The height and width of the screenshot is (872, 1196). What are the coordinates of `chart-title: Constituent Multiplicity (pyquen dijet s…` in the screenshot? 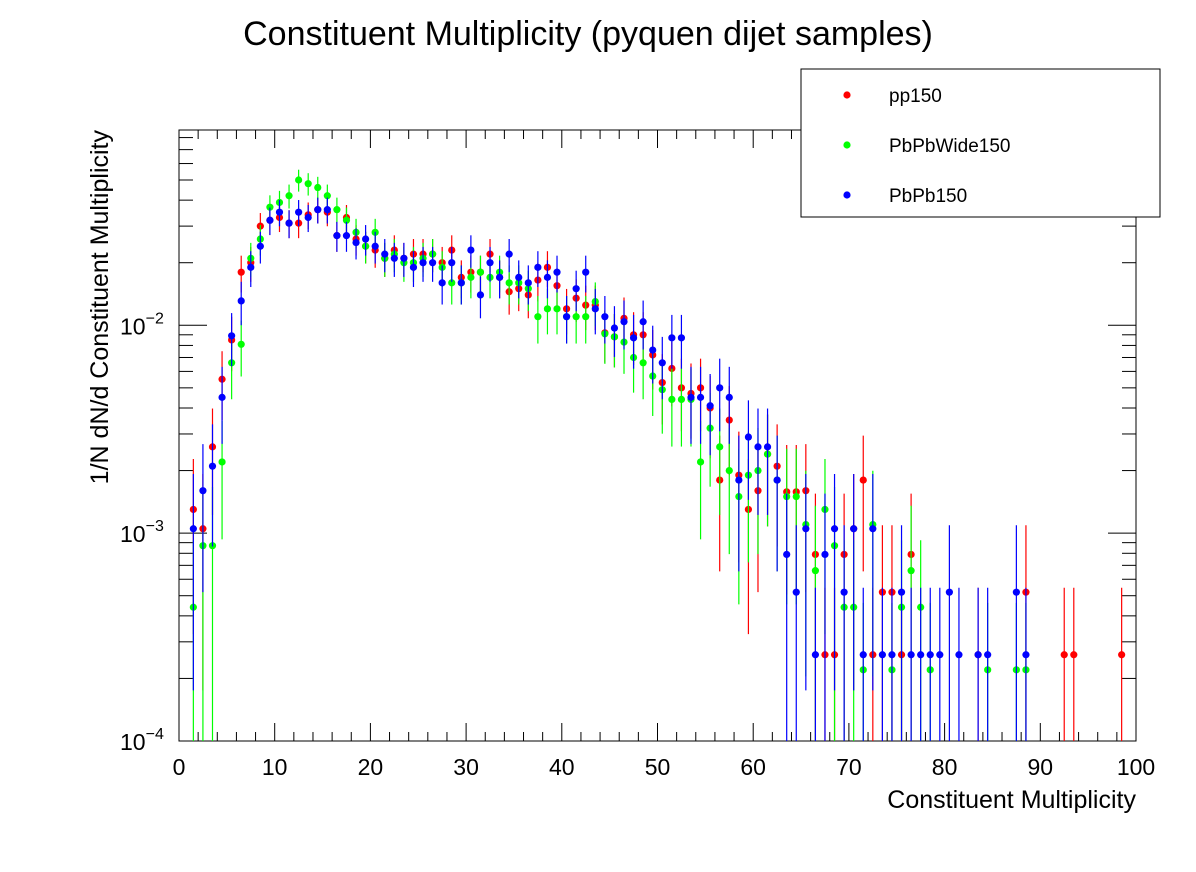 It's located at (588, 34).